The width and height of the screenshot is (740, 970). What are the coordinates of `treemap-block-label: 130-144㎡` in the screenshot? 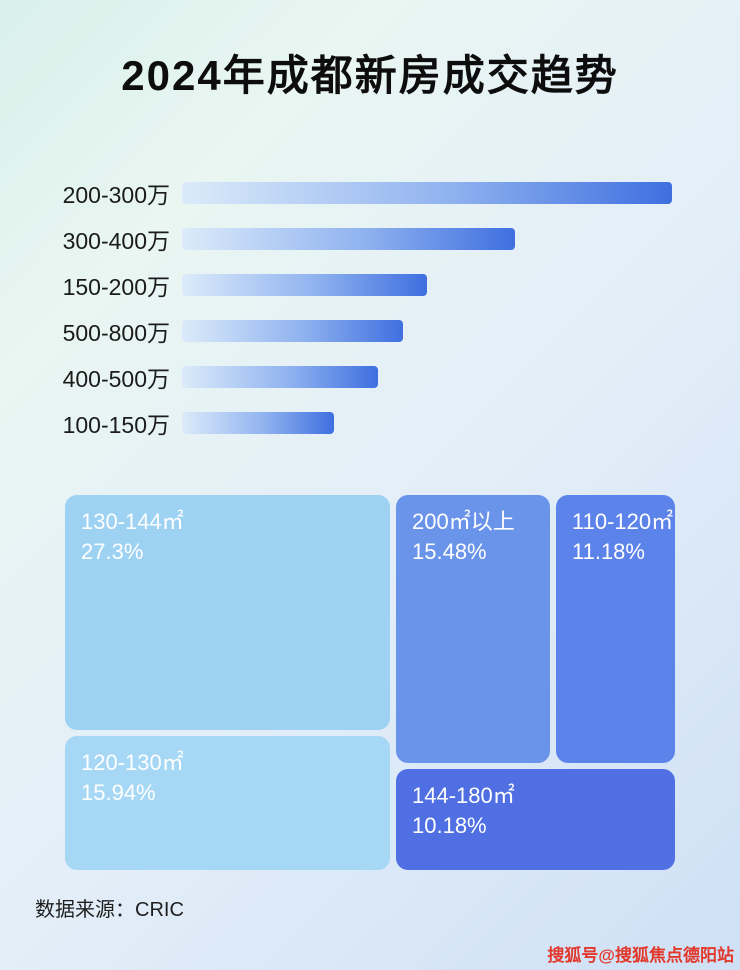 It's located at (132, 521).